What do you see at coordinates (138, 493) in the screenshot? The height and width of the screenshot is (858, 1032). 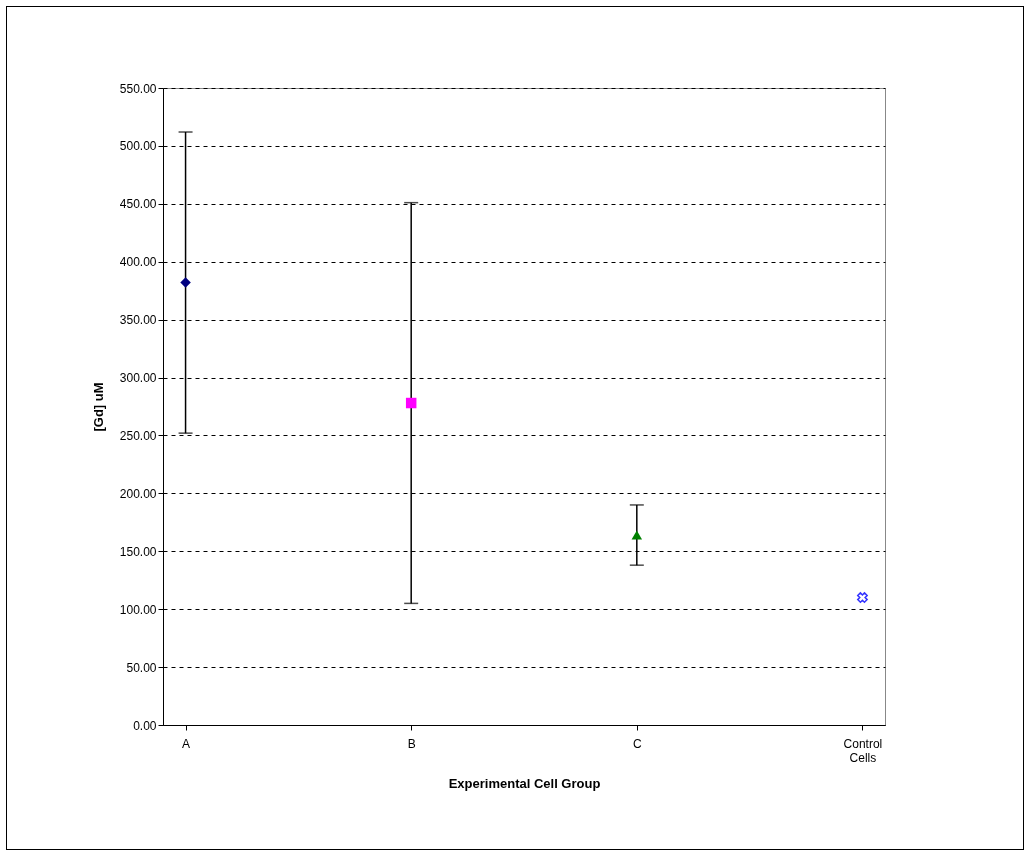 I see `y-tick-label: 200.00` at bounding box center [138, 493].